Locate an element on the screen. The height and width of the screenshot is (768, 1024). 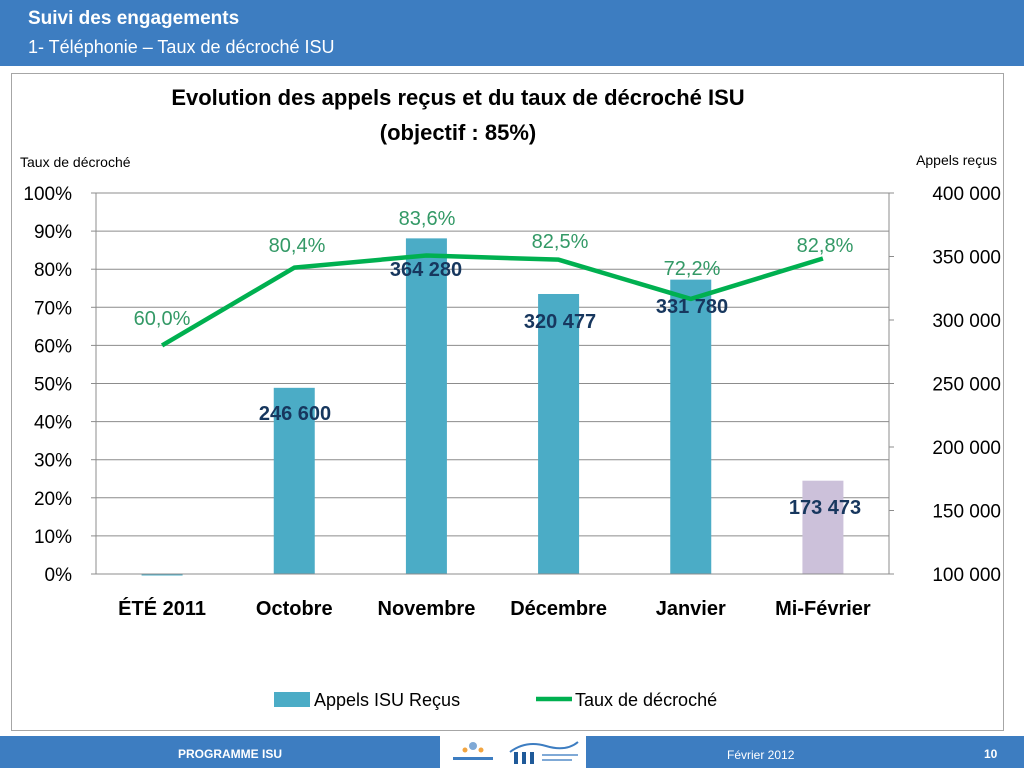
slide-footer: PROGRAMME ISU Février 2012 10 is located at coordinates (512, 752).